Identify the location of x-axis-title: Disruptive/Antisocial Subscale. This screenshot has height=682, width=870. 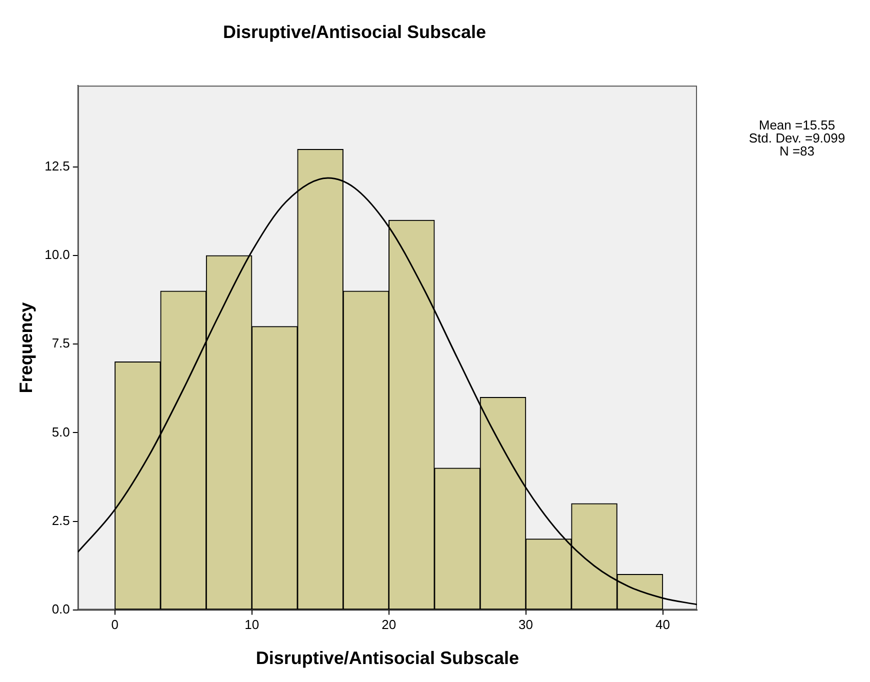
(387, 658).